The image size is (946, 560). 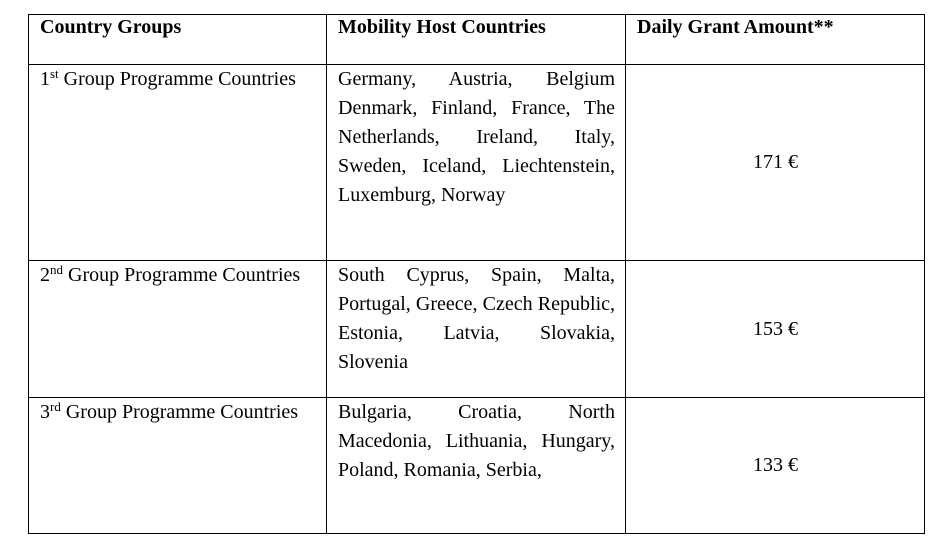 I want to click on amount-text: 171 €, so click(x=775, y=162).